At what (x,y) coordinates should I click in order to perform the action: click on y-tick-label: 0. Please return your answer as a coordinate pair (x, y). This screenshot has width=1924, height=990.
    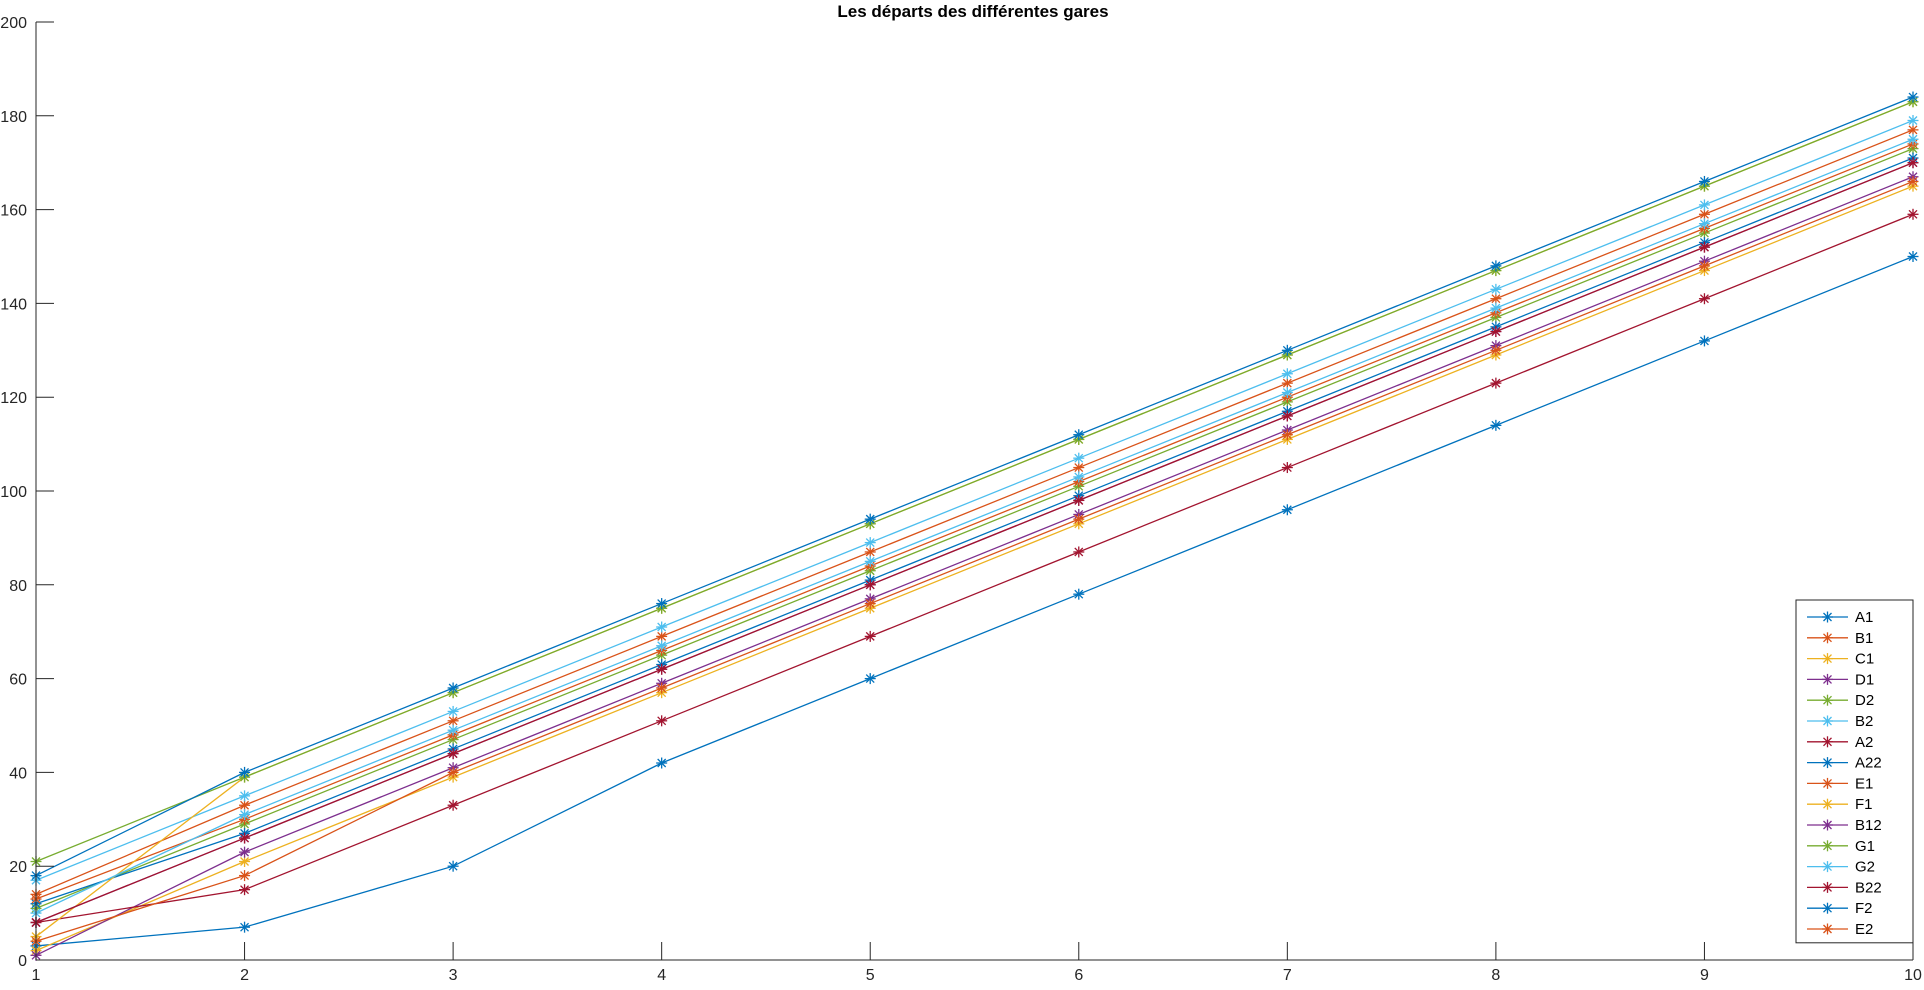
    Looking at the image, I should click on (22, 961).